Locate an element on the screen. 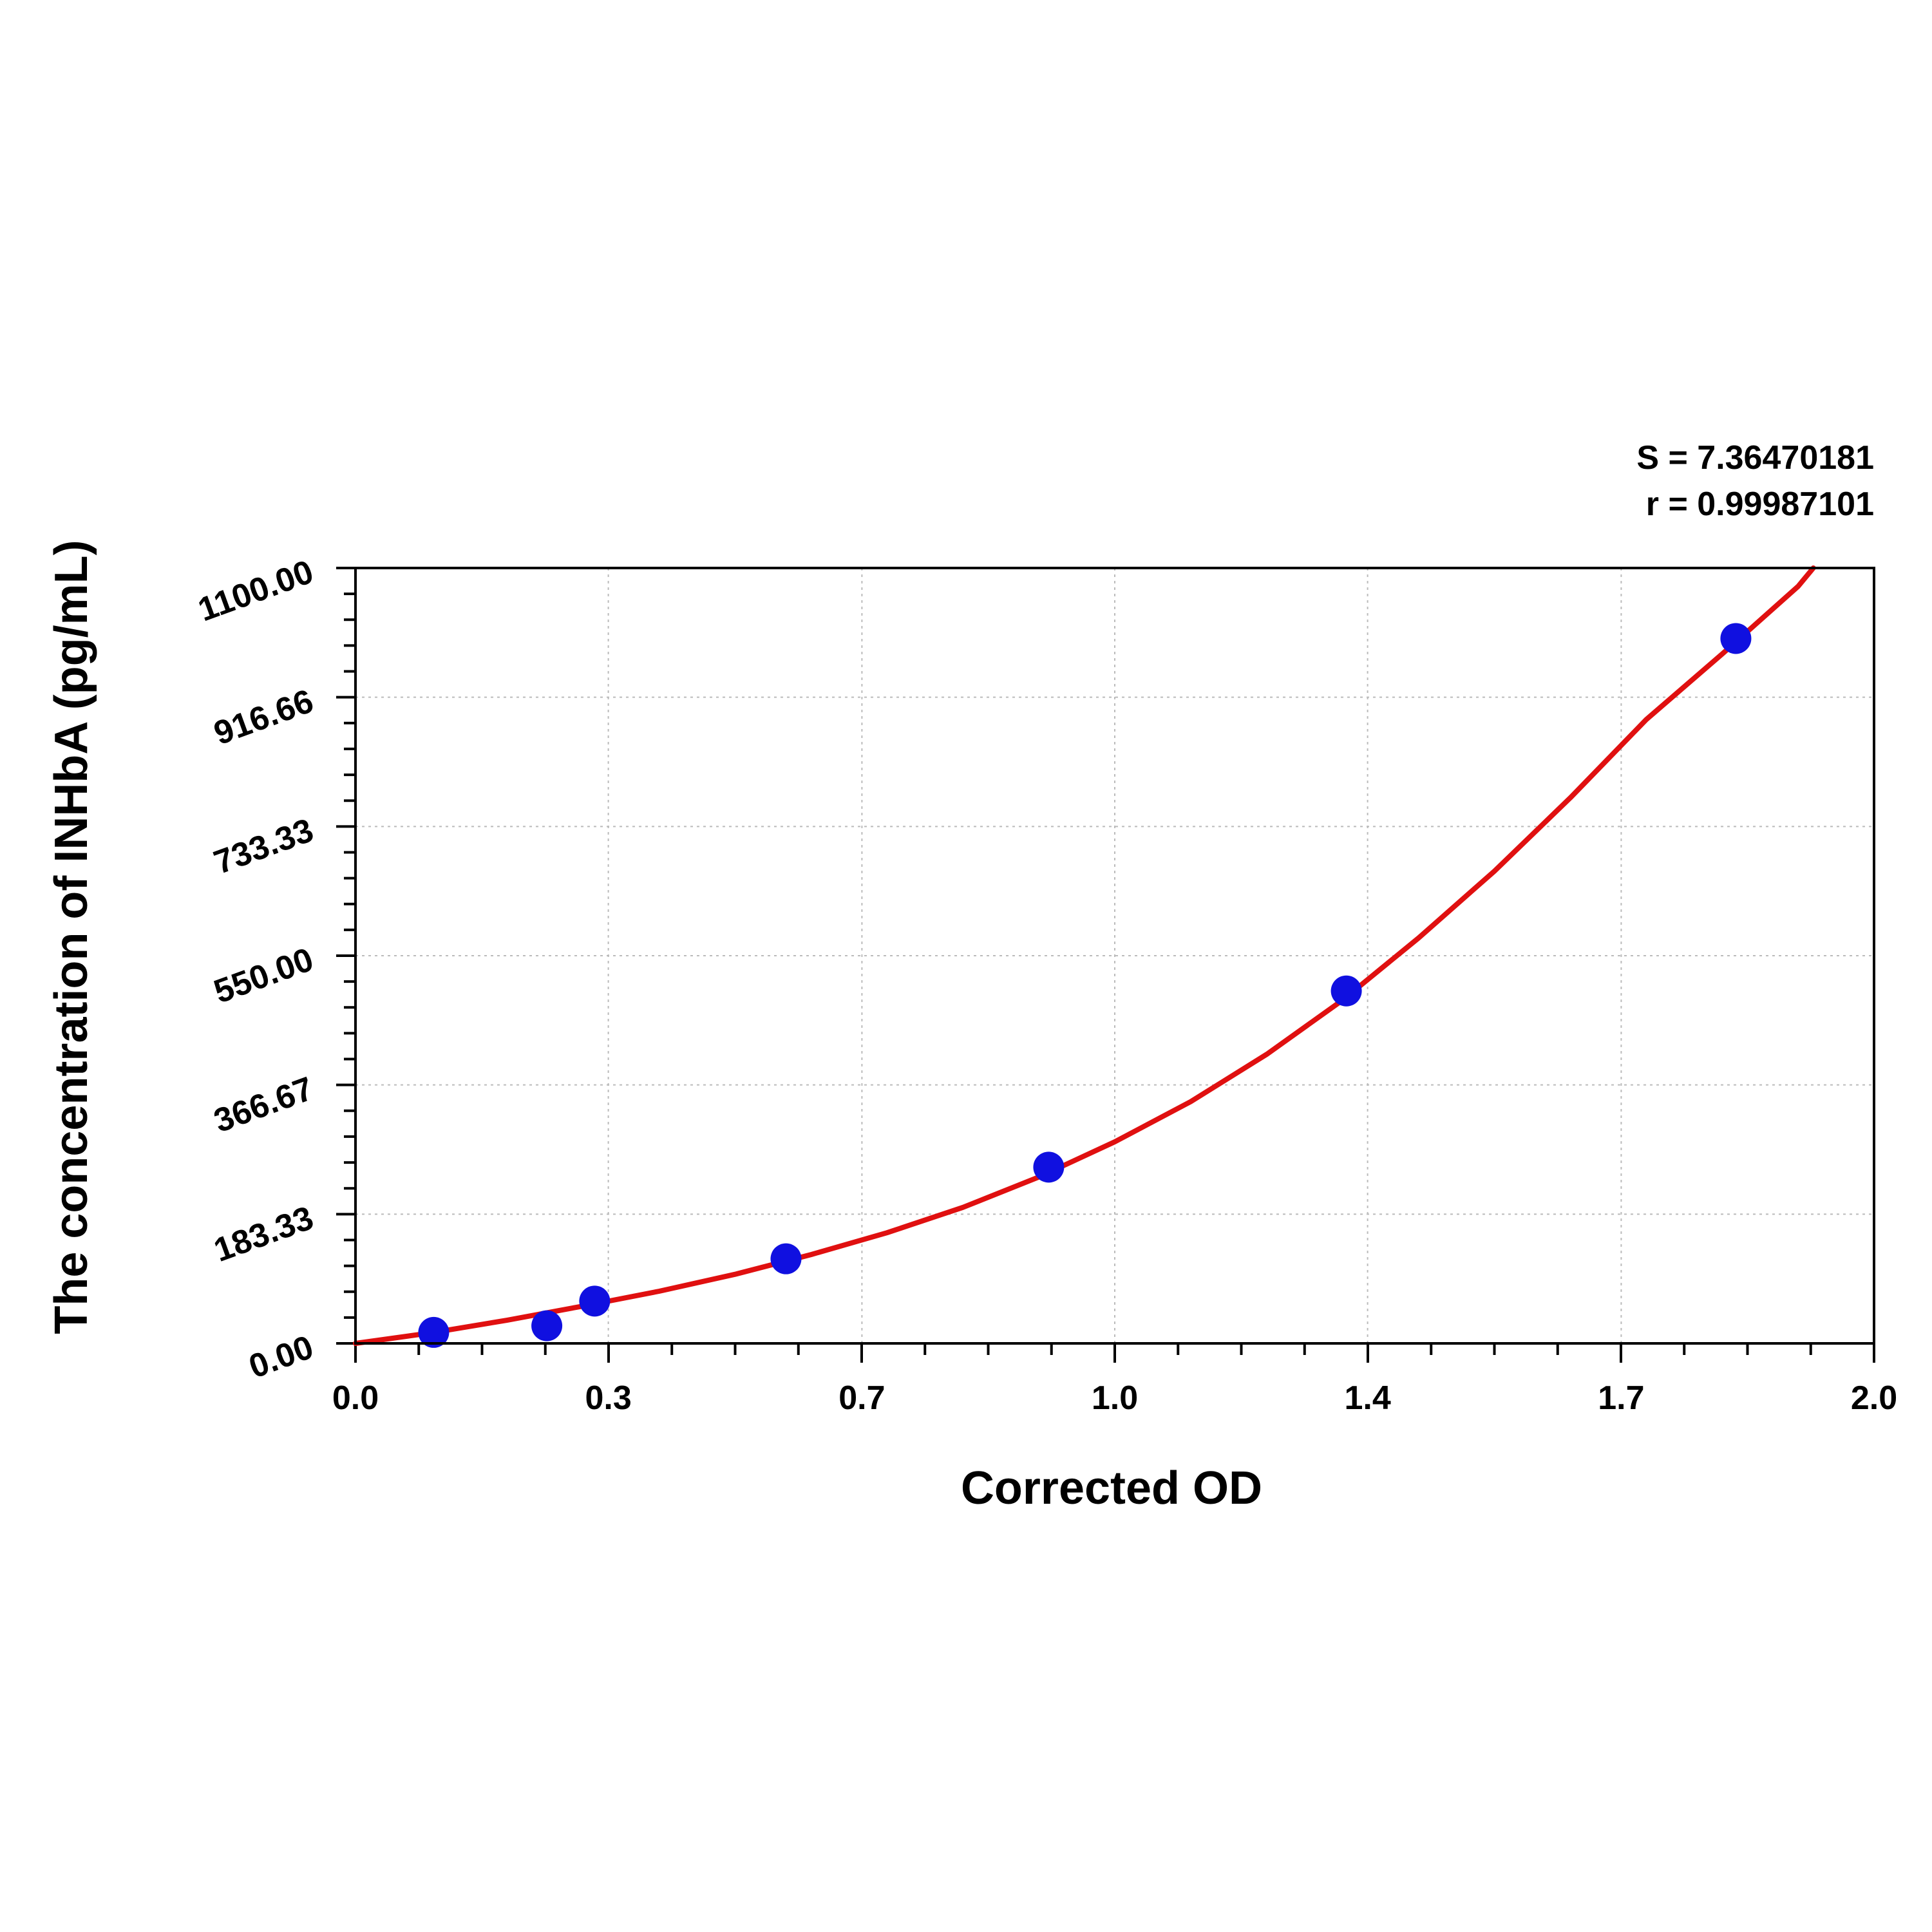 The image size is (1932, 1932). stat-r-value: r = 0.99987101 is located at coordinates (1760, 505).